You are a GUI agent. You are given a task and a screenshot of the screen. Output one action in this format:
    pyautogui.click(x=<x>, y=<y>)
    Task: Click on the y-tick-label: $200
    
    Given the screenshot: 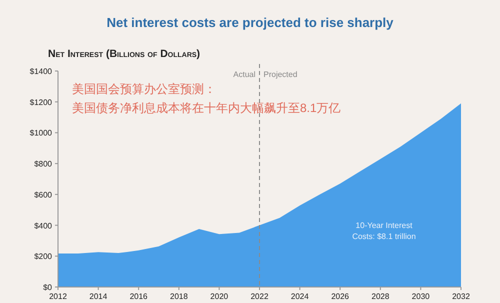 What is the action you would take?
    pyautogui.click(x=43, y=257)
    